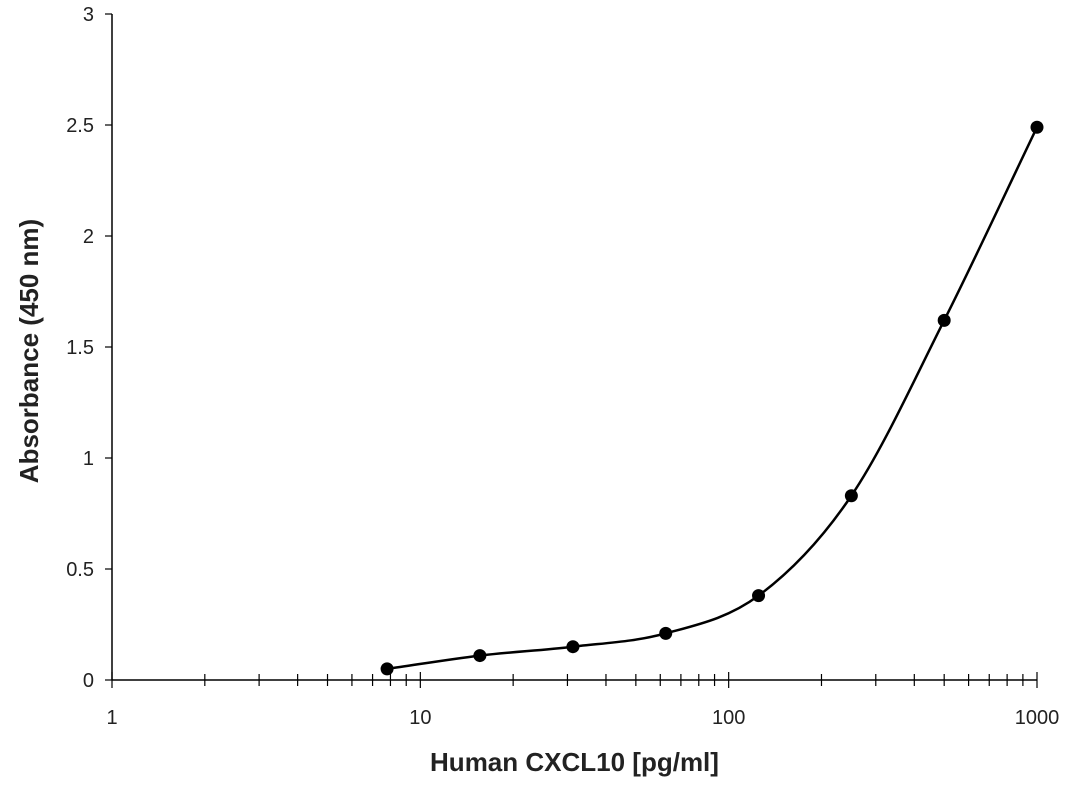  I want to click on y-tick-label: 2, so click(88, 237).